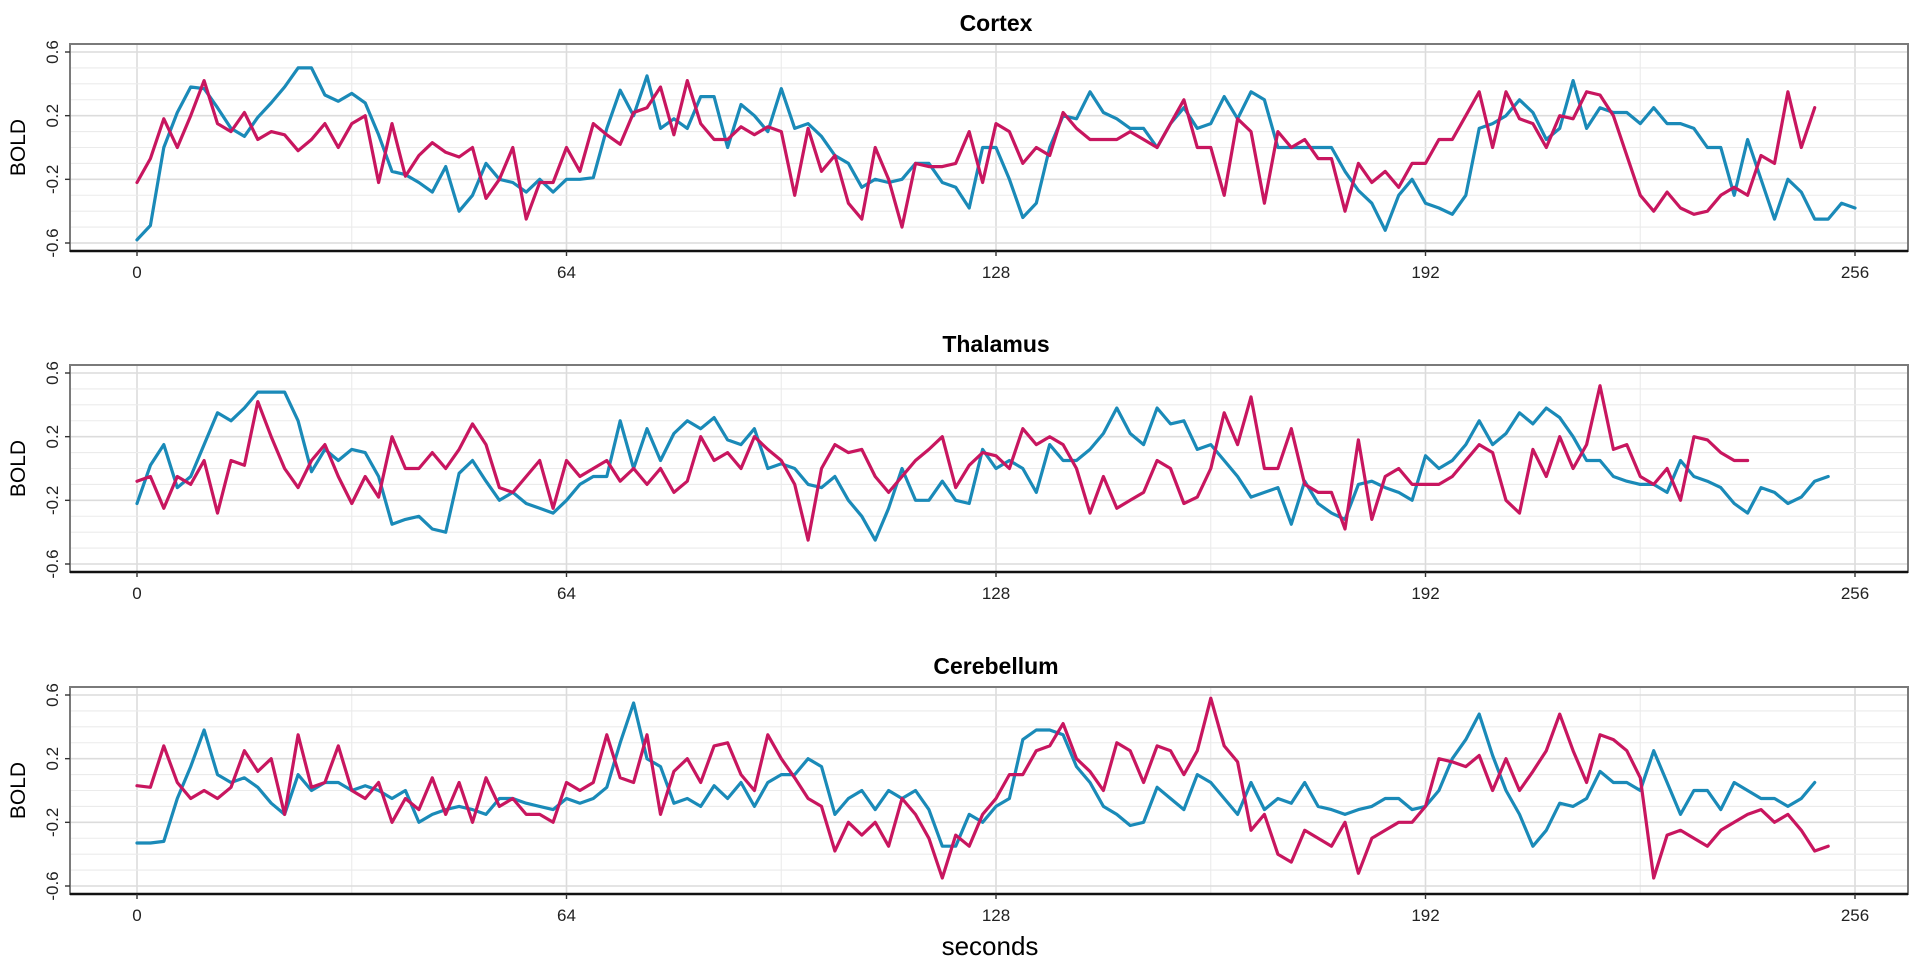  Describe the element at coordinates (995, 344) in the screenshot. I see `panel-title: Thalamus` at that location.